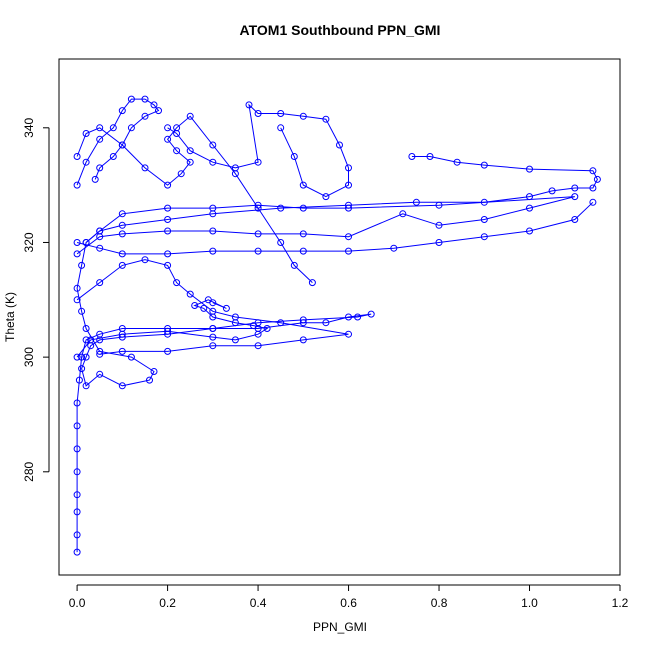 The image size is (650, 655). What do you see at coordinates (340, 627) in the screenshot?
I see `x-axis-label: PPN_GMI` at bounding box center [340, 627].